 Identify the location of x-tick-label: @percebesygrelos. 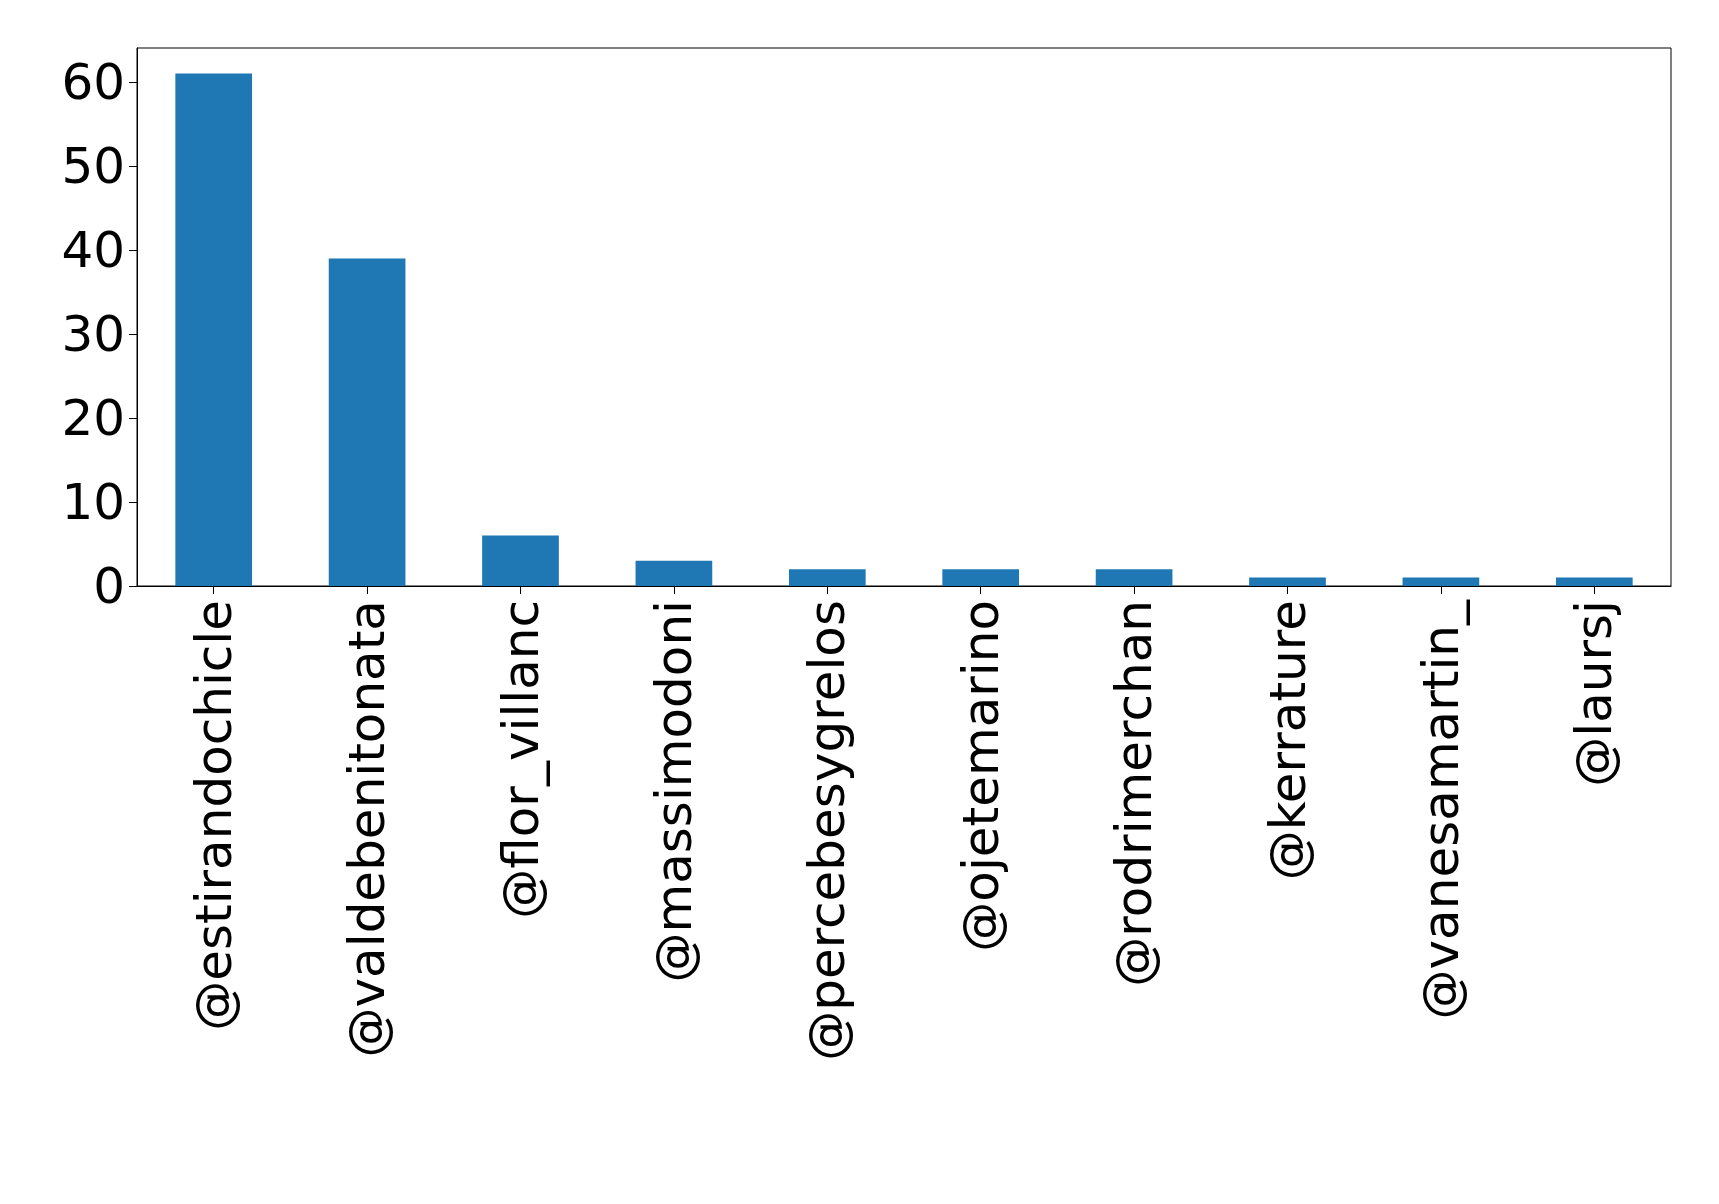
(827, 830).